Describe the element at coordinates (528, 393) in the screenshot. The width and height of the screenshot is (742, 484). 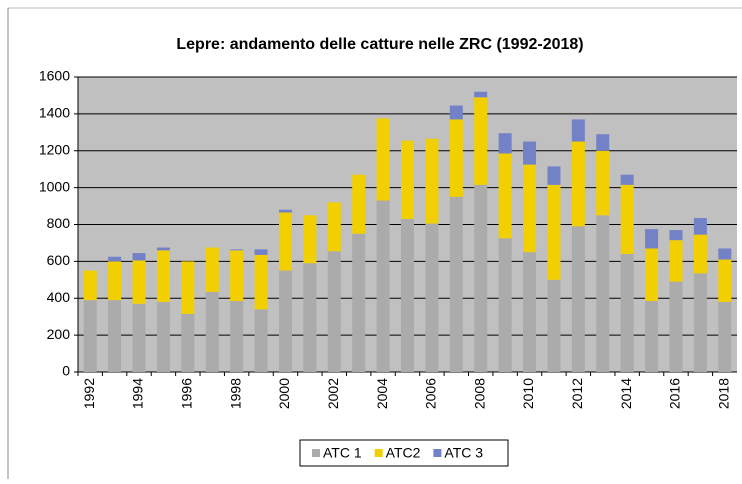
I see `x-tick-label: 2010` at that location.